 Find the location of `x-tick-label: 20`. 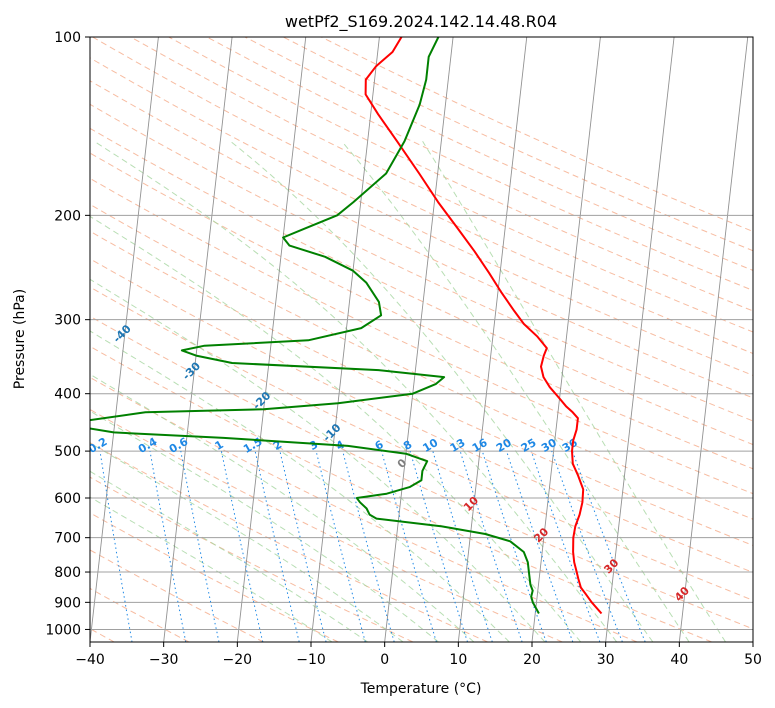

x-tick-label: 20 is located at coordinates (532, 660).